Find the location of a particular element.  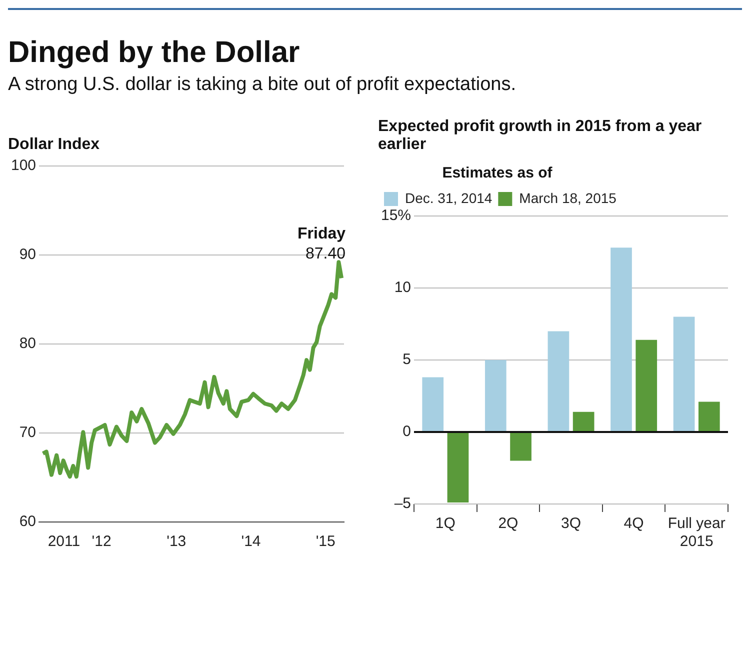

y-tick-label: 10 is located at coordinates (403, 287).